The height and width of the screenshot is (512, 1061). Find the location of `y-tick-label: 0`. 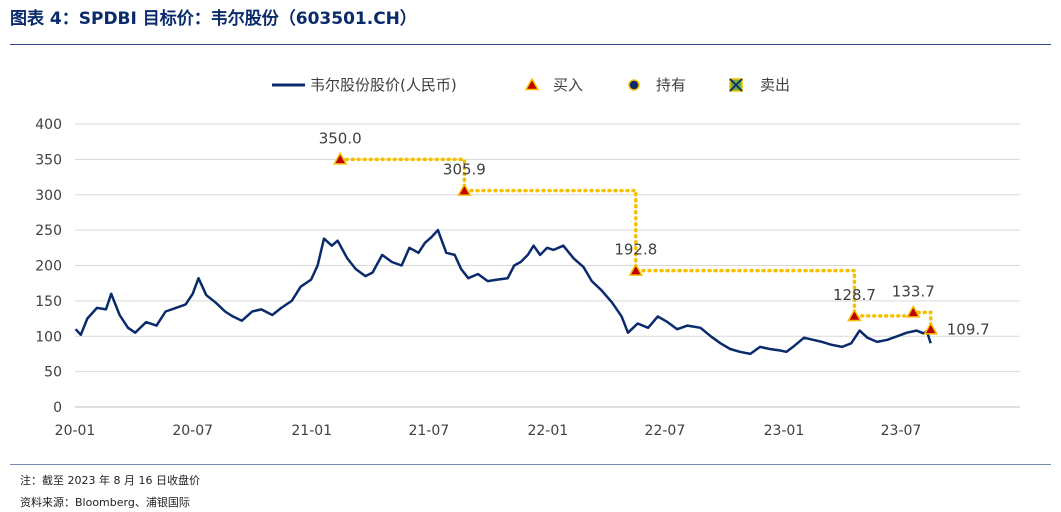

y-tick-label: 0 is located at coordinates (57, 408).